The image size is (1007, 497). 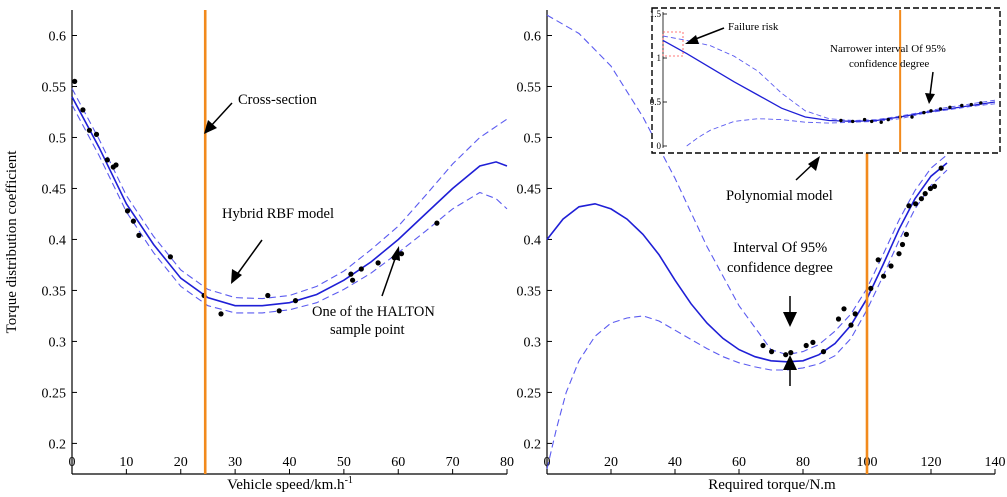 What do you see at coordinates (708, 34) in the screenshot?
I see `failure-risk-arrow-line` at bounding box center [708, 34].